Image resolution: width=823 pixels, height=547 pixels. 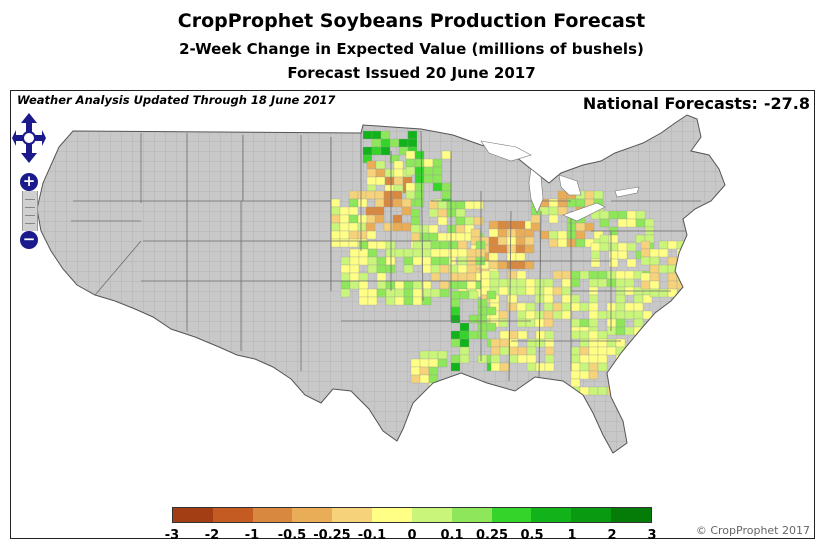 What do you see at coordinates (627, 192) in the screenshot?
I see `lake-ontario` at bounding box center [627, 192].